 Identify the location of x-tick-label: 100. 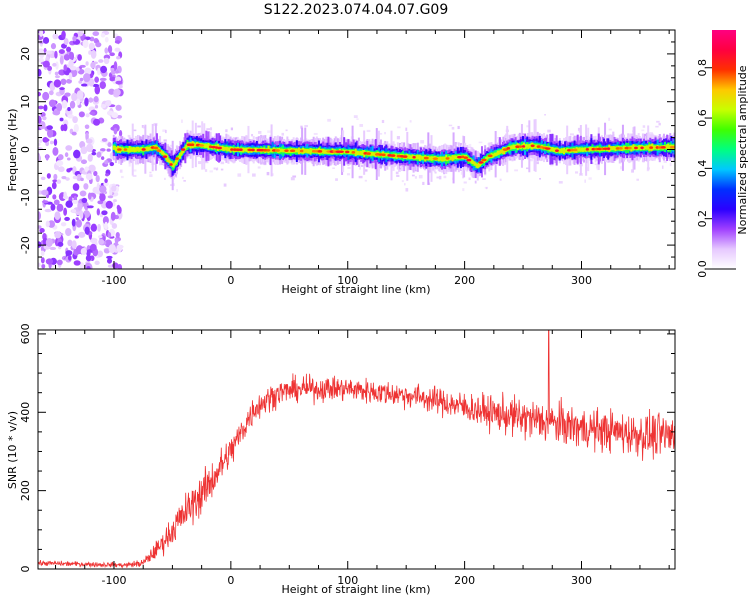
(347, 280).